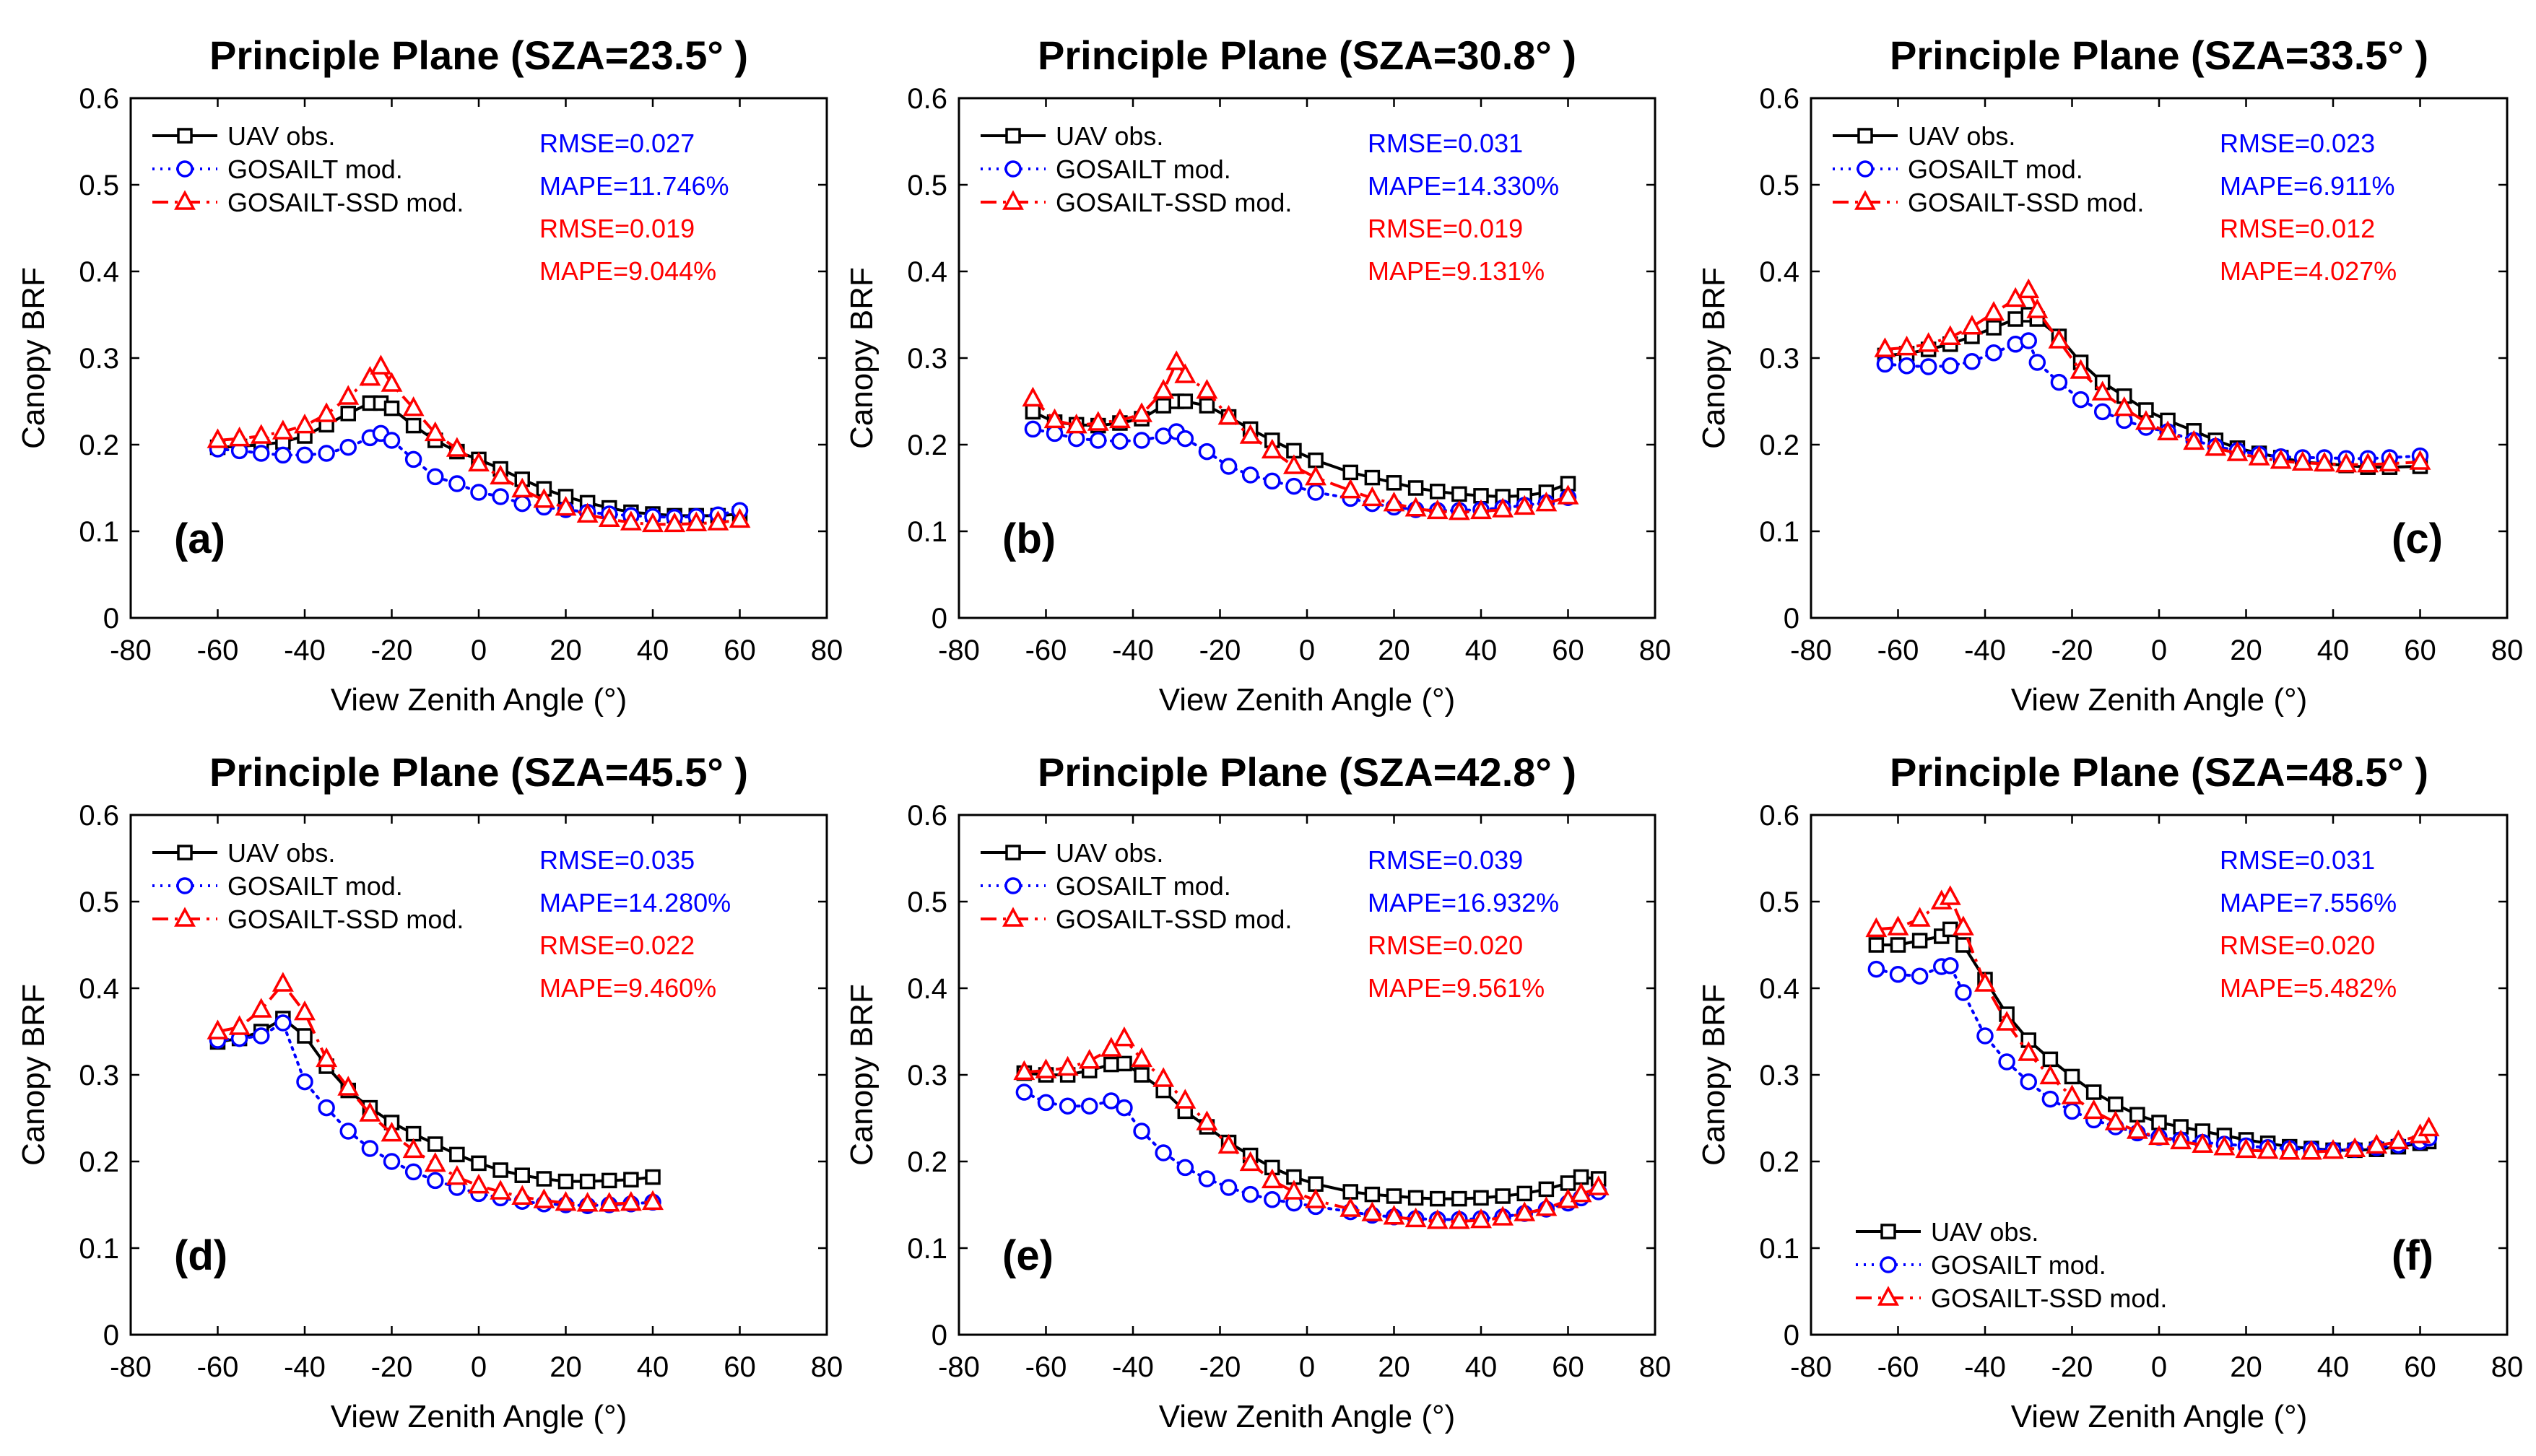  I want to click on legend-marker-gos, so click(1013, 885).